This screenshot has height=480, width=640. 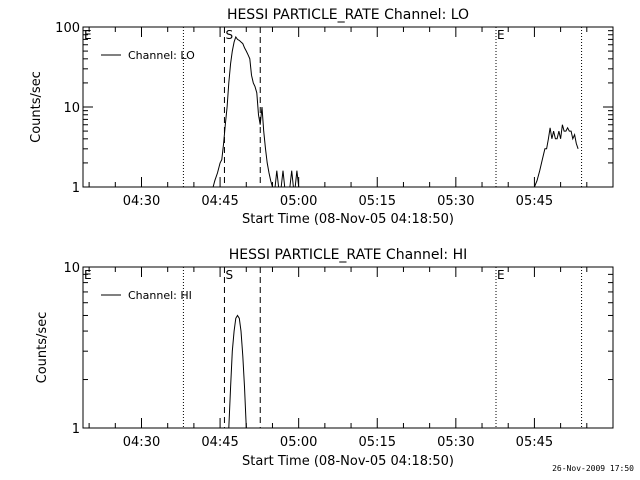 I want to click on y-tick-label-hi: 1, so click(x=76, y=429).